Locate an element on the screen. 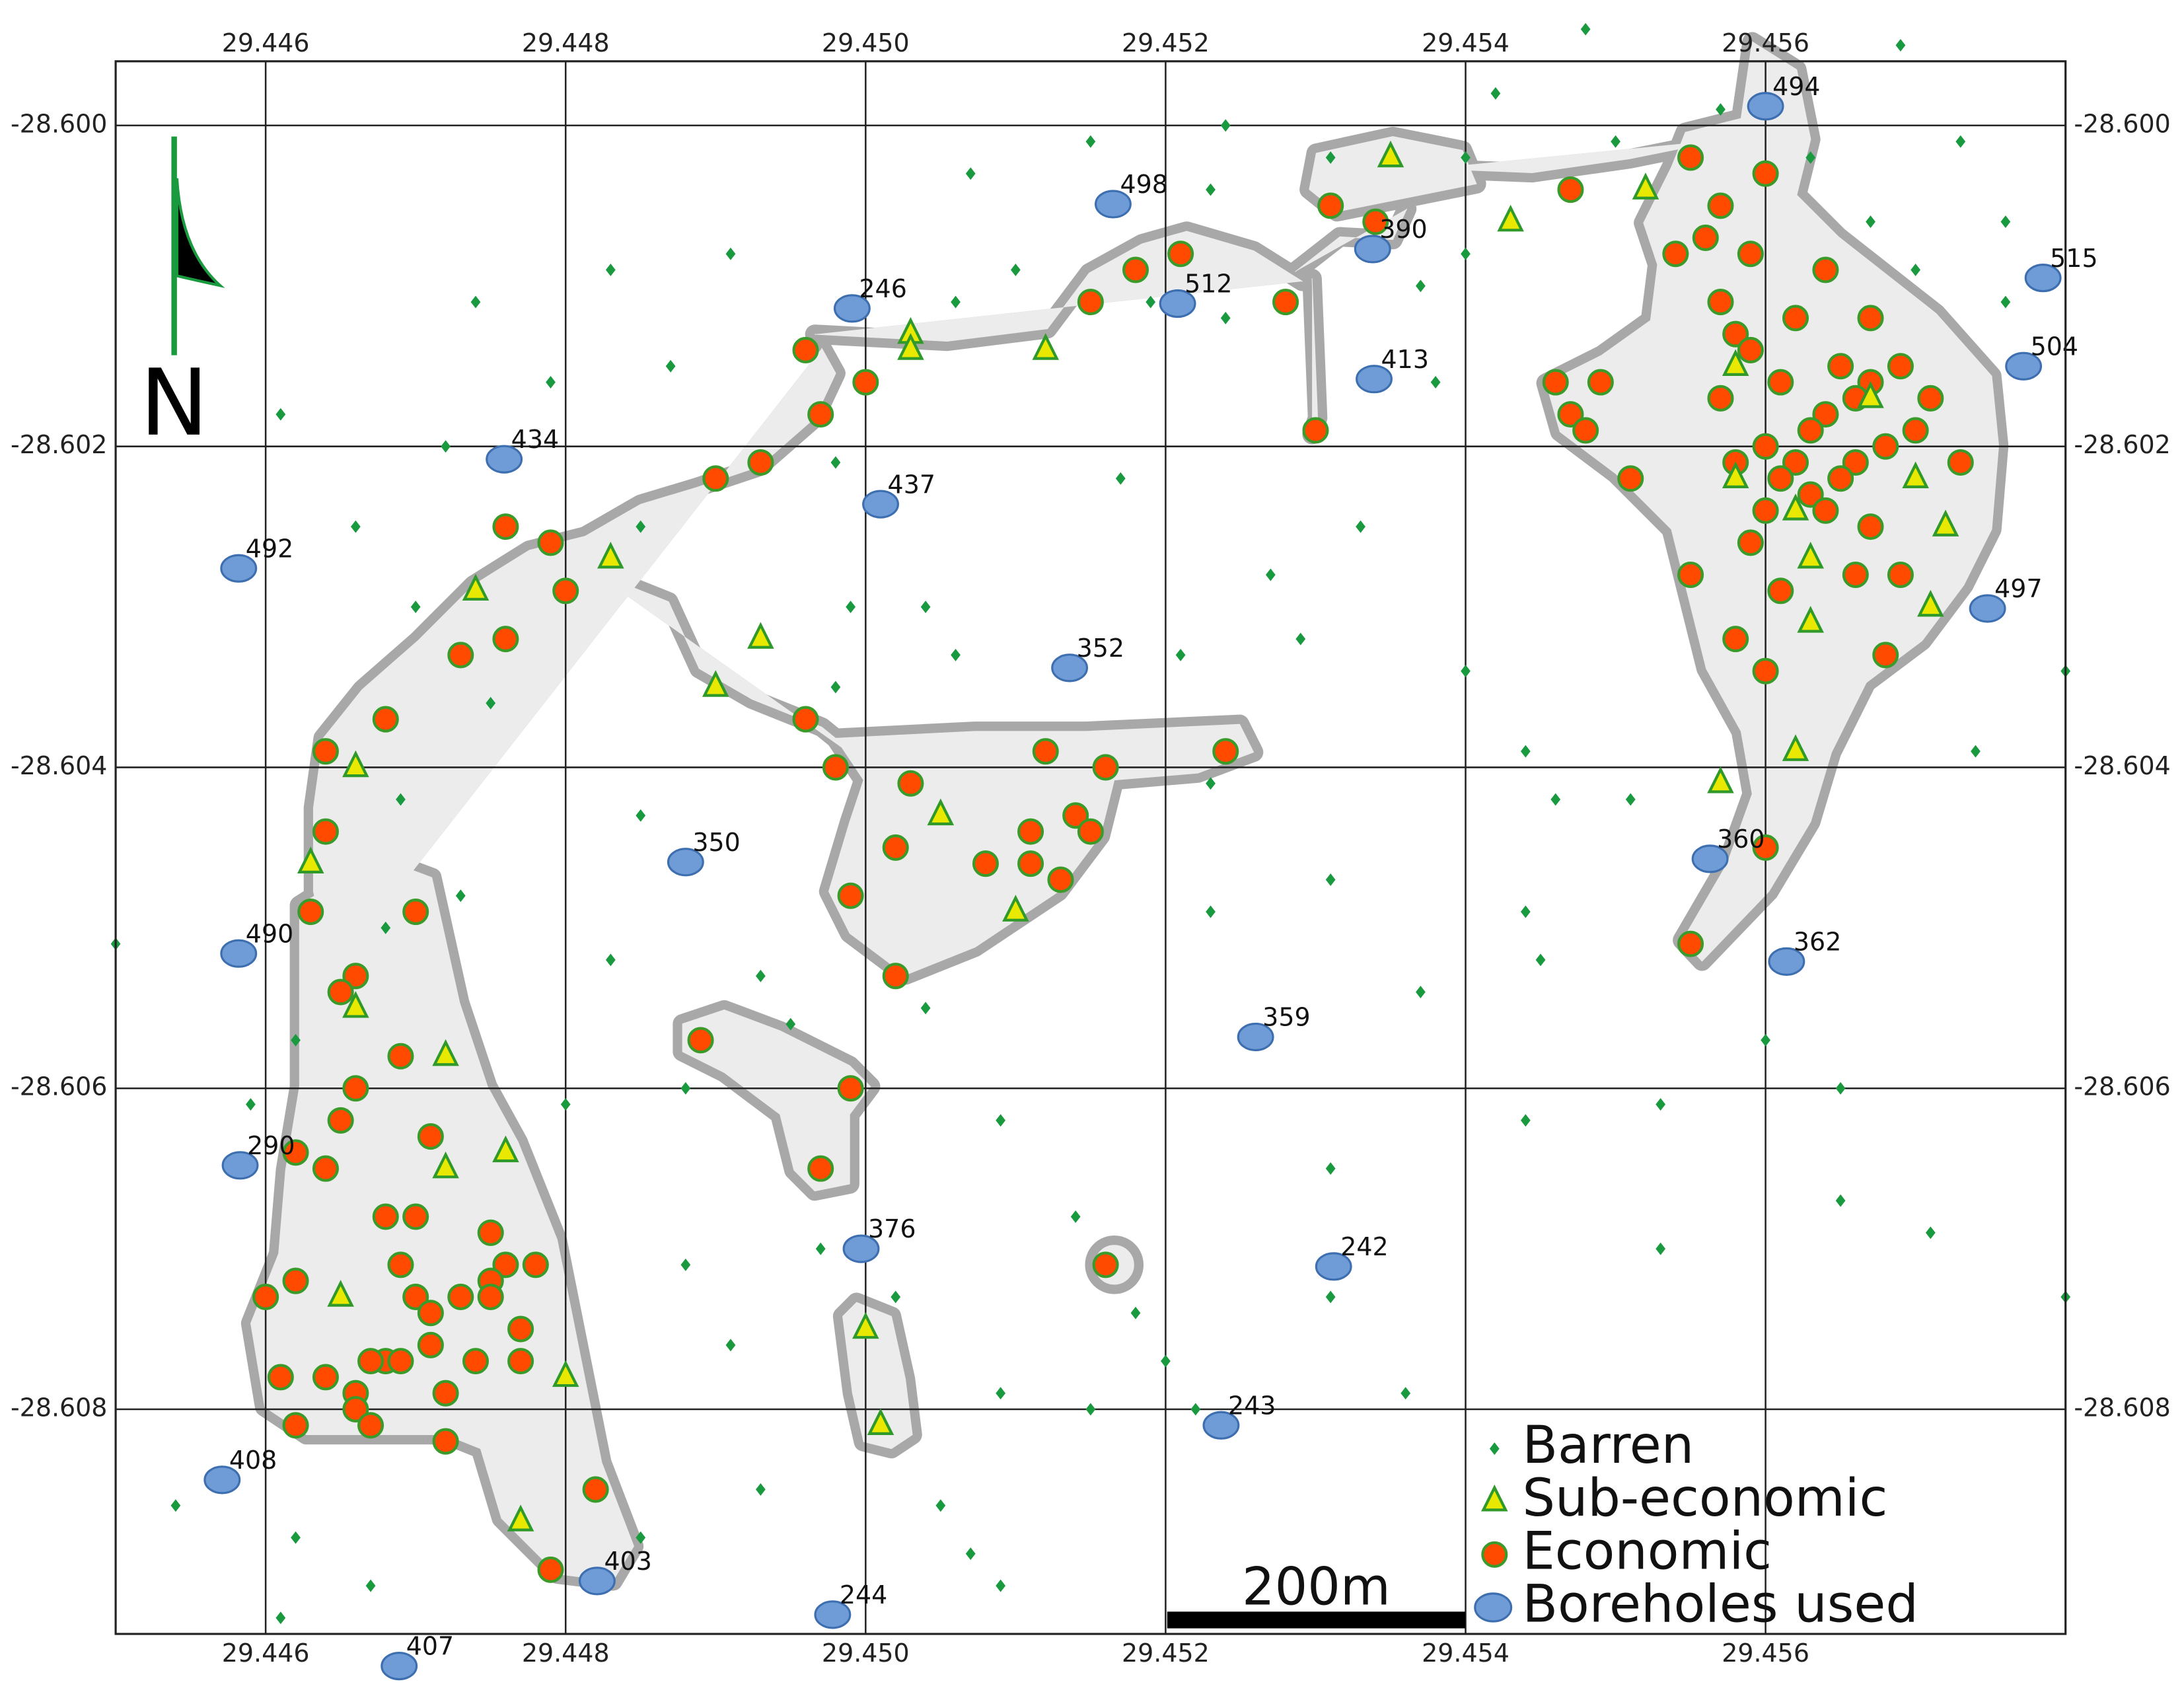 This screenshot has width=2184, height=1698. y-tick-label: -28.604 is located at coordinates (59, 765).